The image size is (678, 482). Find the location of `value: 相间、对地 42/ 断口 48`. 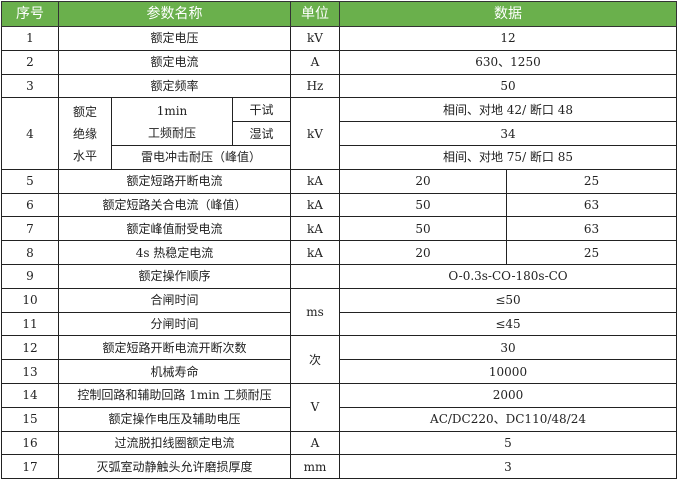

value: 相间、对地 42/ 断口 48 is located at coordinates (508, 110).